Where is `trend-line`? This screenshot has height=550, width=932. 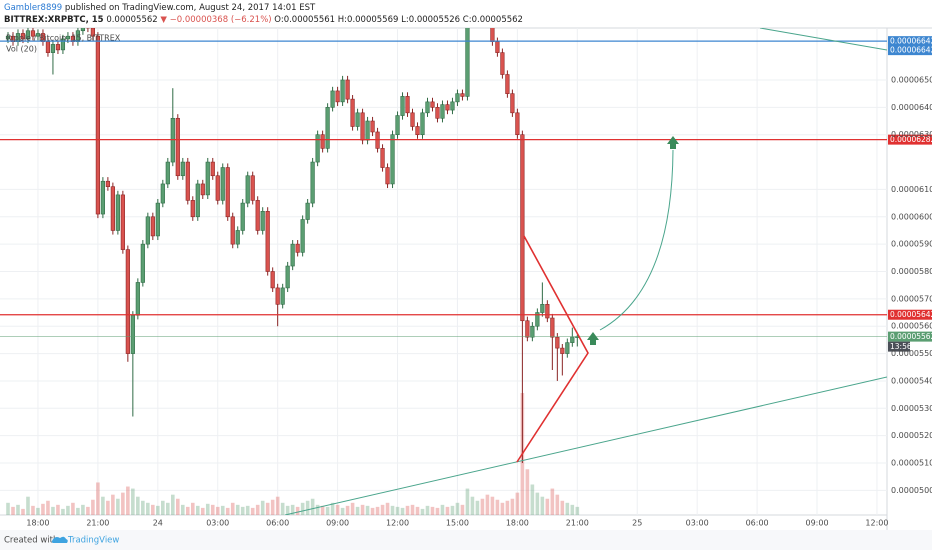
trend-line is located at coordinates (823, 39).